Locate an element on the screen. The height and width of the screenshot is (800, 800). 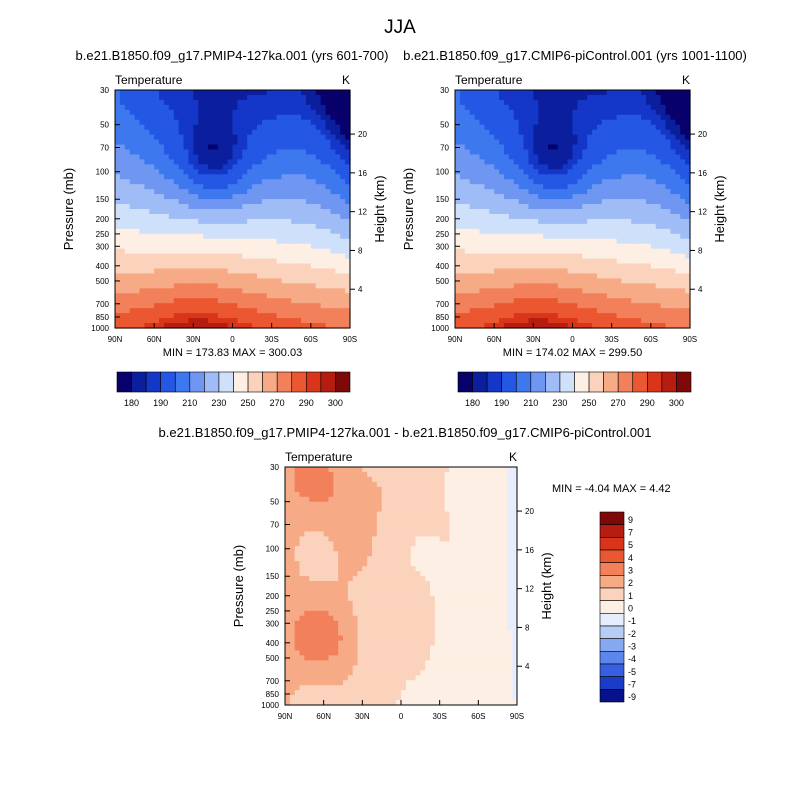
colorbar-label: 270 is located at coordinates (618, 403).